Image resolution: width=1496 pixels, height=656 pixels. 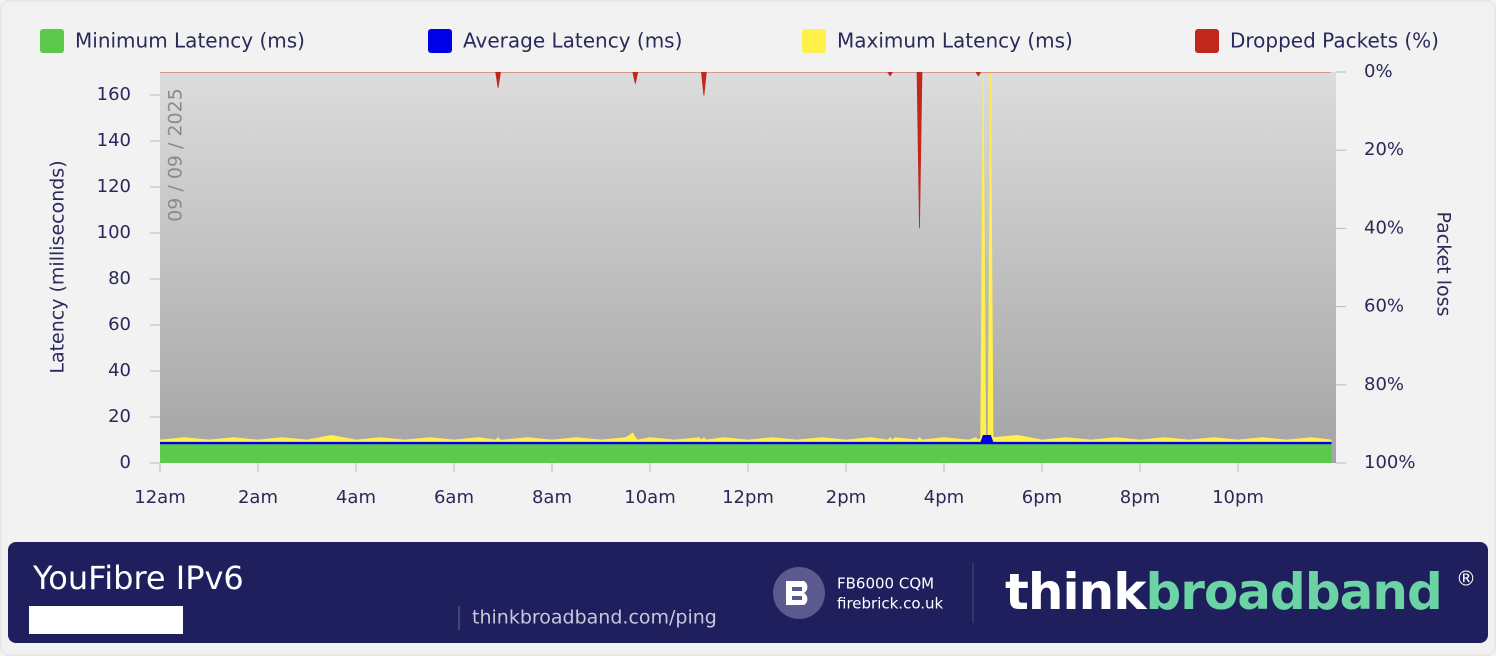 What do you see at coordinates (594, 618) in the screenshot?
I see `footer-url: thinkbroadband.com/ping` at bounding box center [594, 618].